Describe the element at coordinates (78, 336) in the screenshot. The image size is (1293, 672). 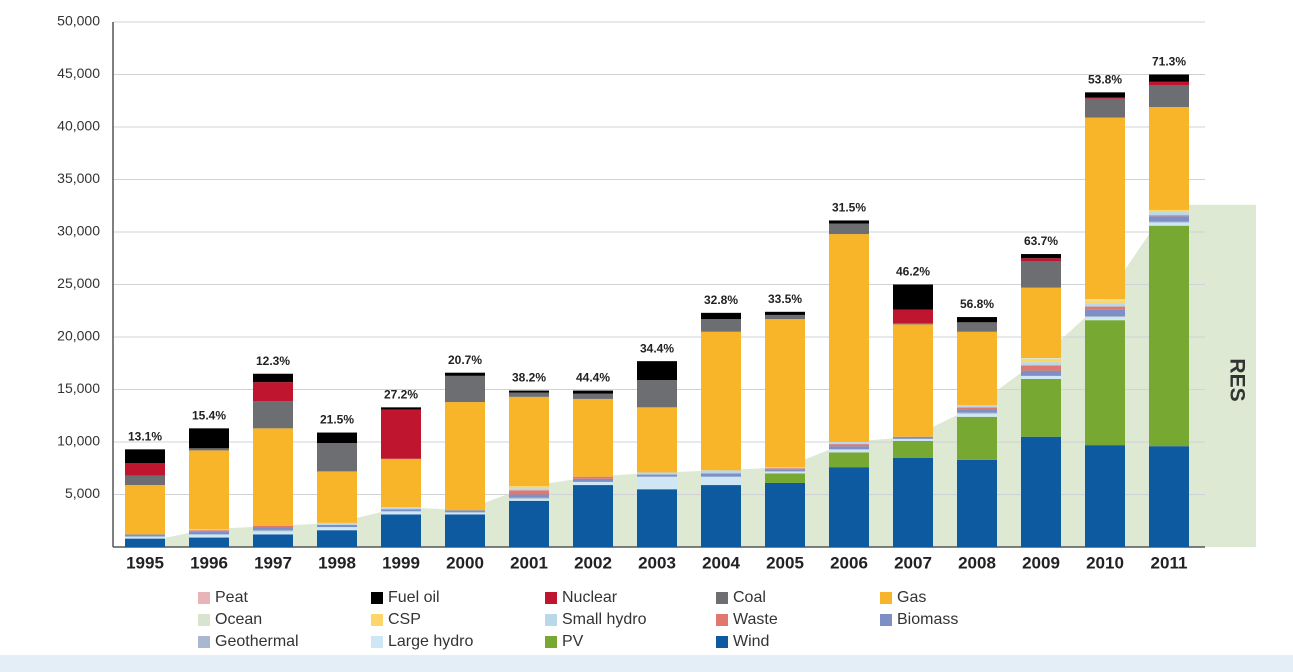
I see `y-tick-label: 20,000` at that location.